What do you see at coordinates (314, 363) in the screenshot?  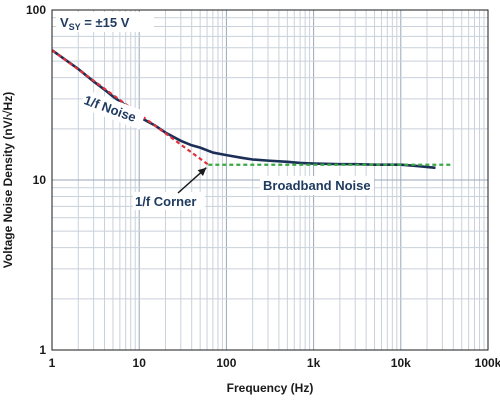 I see `x-tick-label: 1k` at bounding box center [314, 363].